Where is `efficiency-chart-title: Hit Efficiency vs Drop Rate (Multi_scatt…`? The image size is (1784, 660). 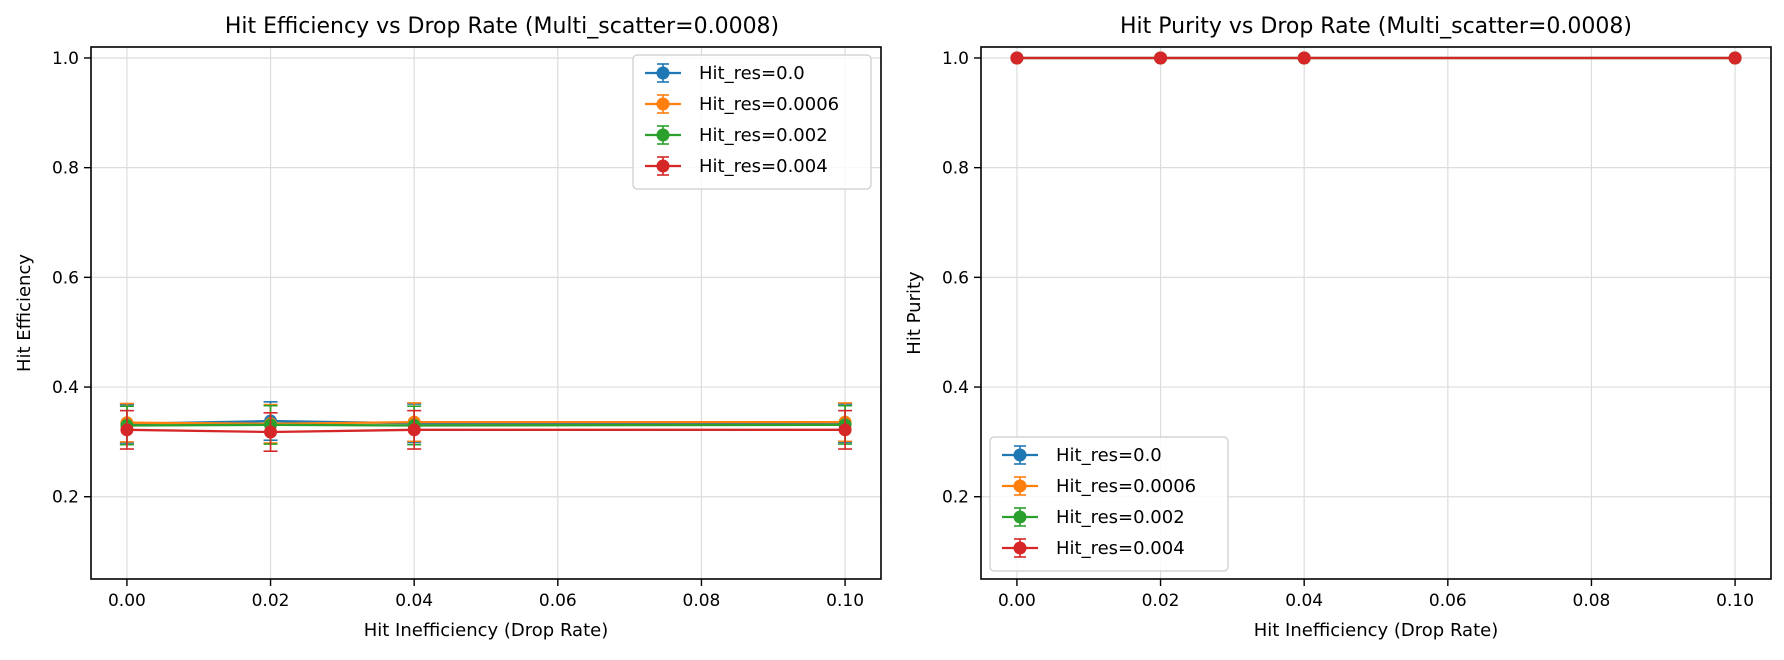
efficiency-chart-title: Hit Efficiency vs Drop Rate (Multi_scatt… is located at coordinates (502, 26).